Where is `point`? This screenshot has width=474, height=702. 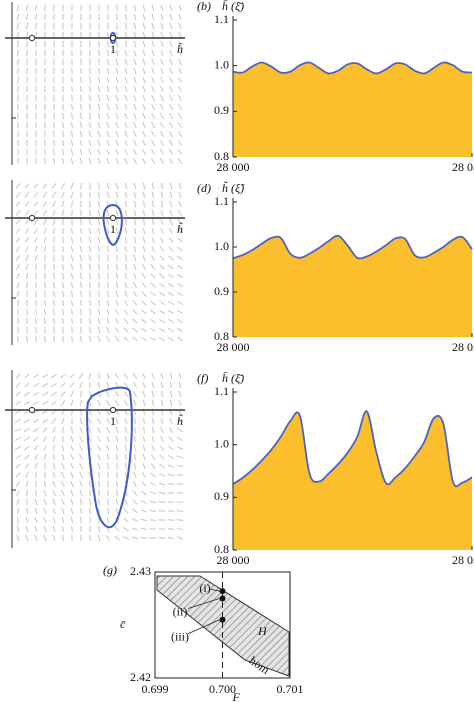 point is located at coordinates (222, 598).